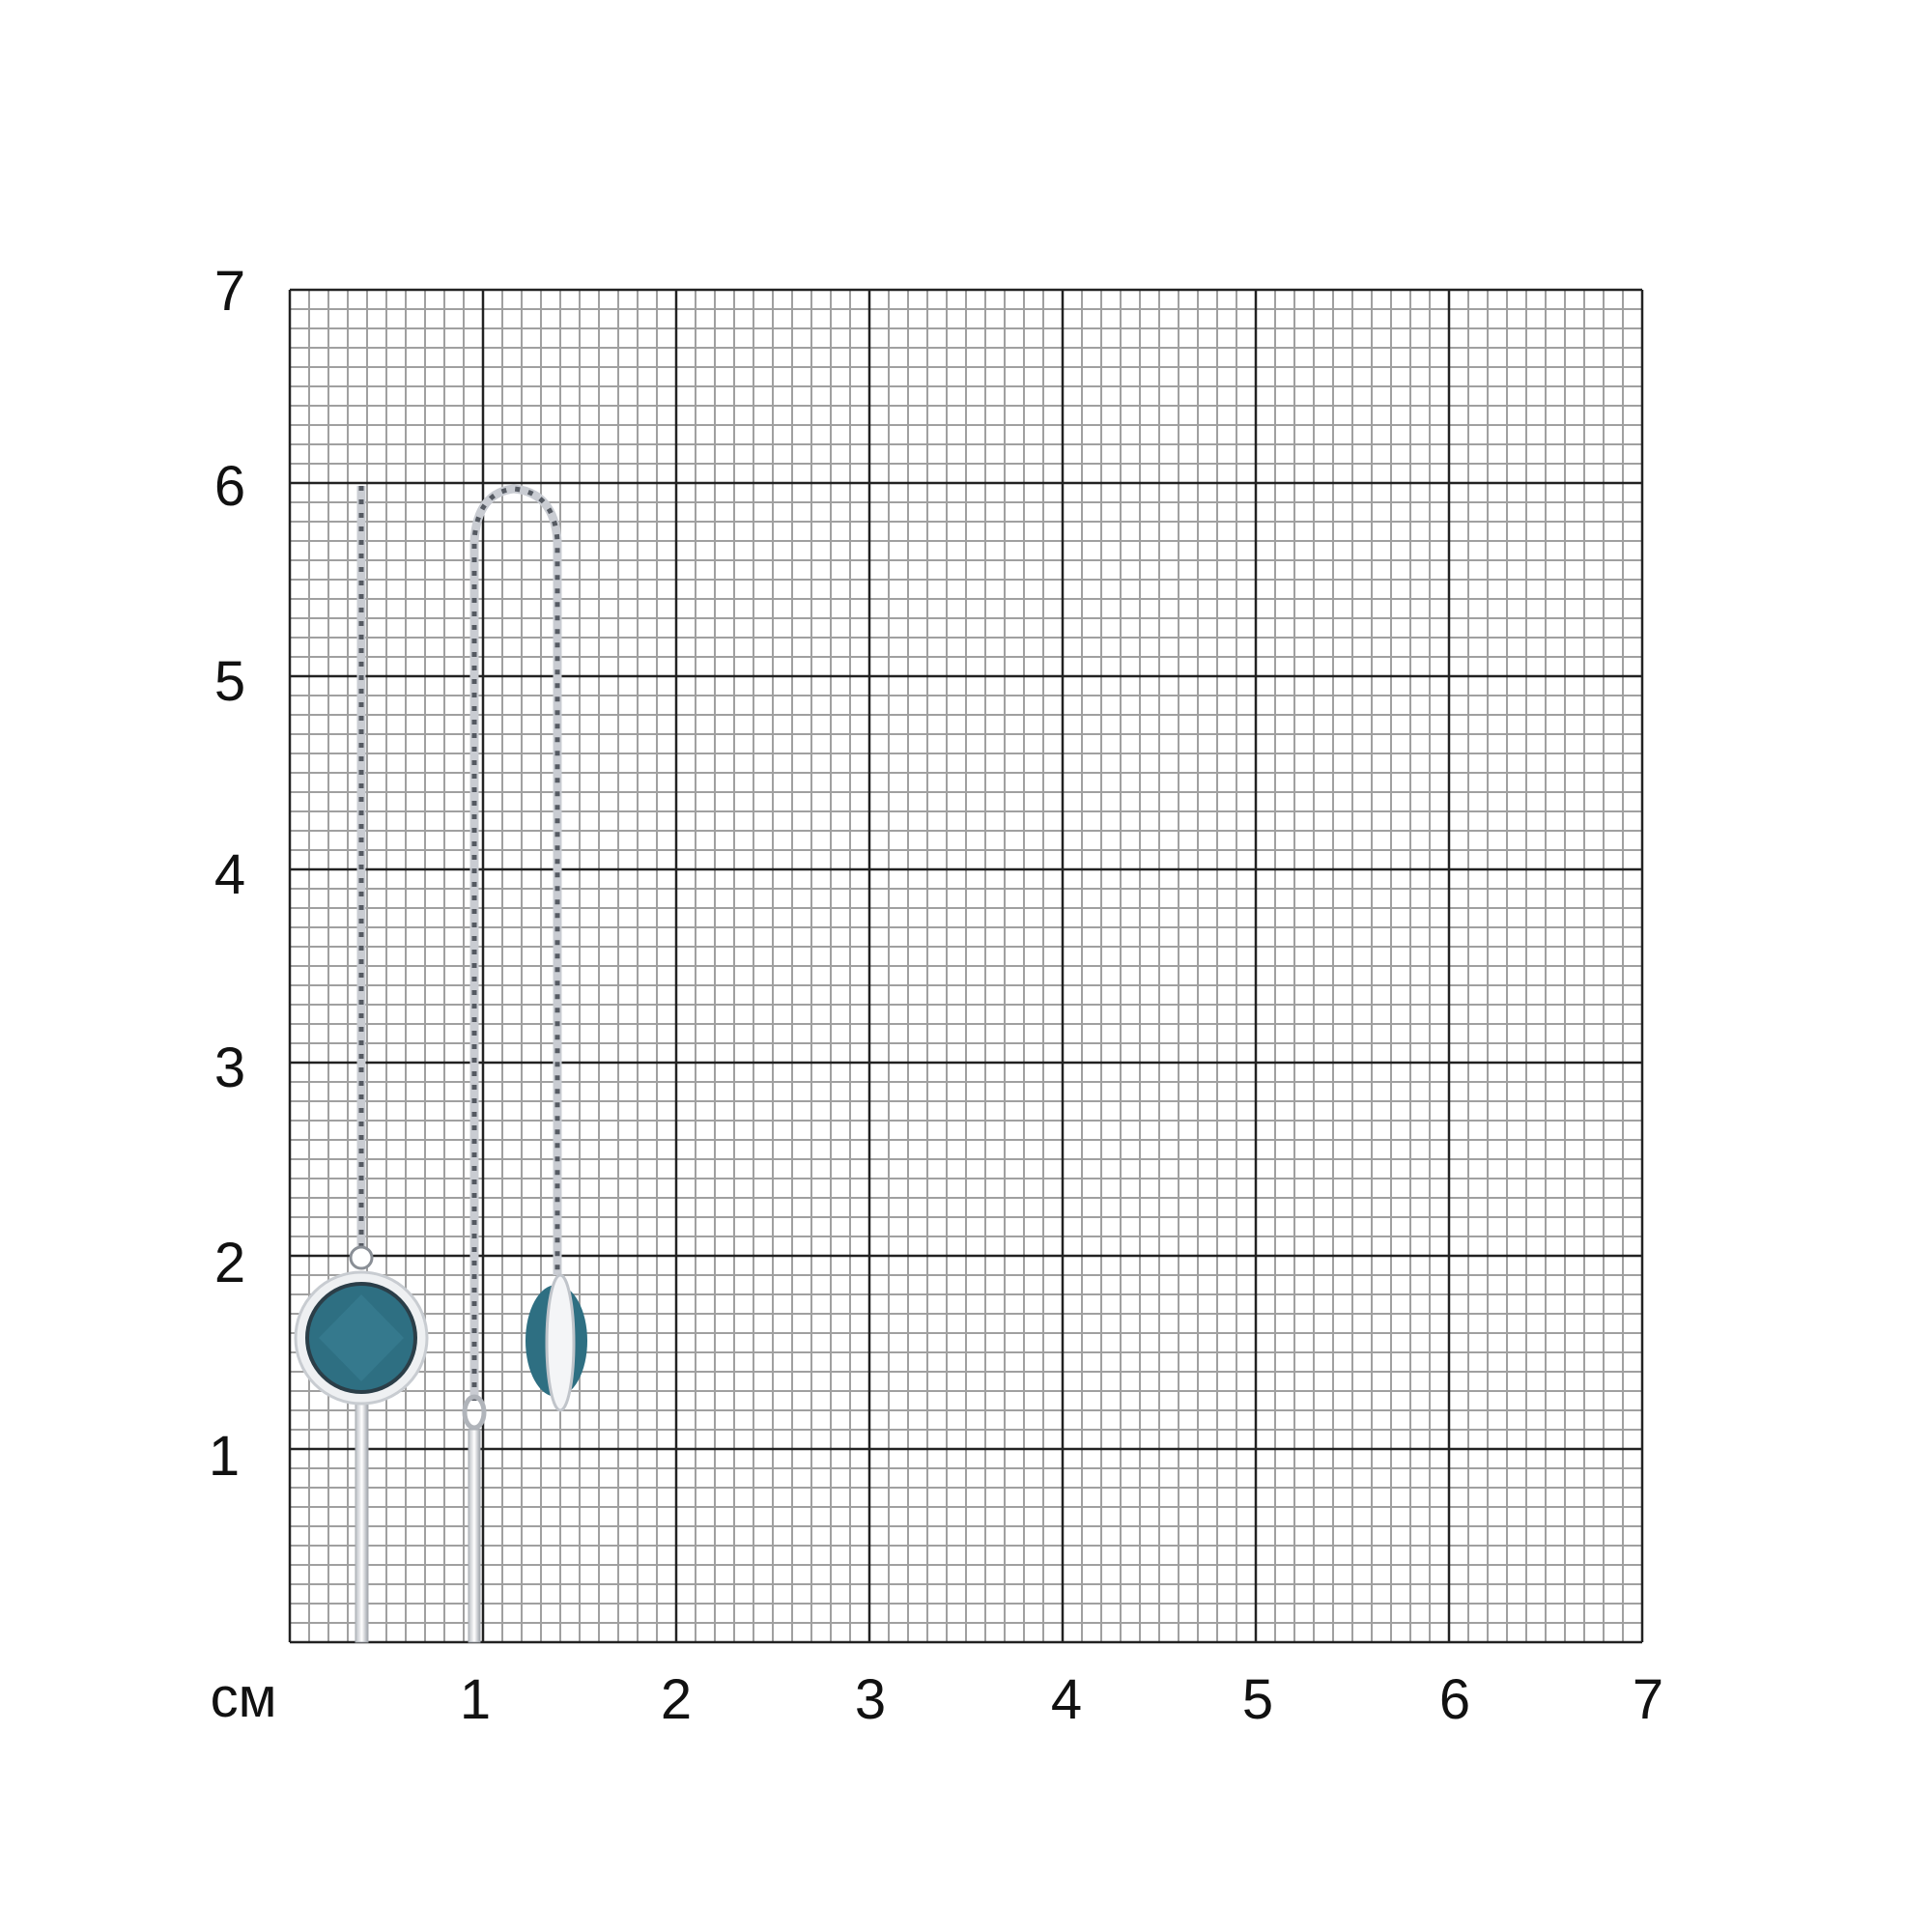  What do you see at coordinates (224, 1456) in the screenshot?
I see `y-tick-1: 1` at bounding box center [224, 1456].